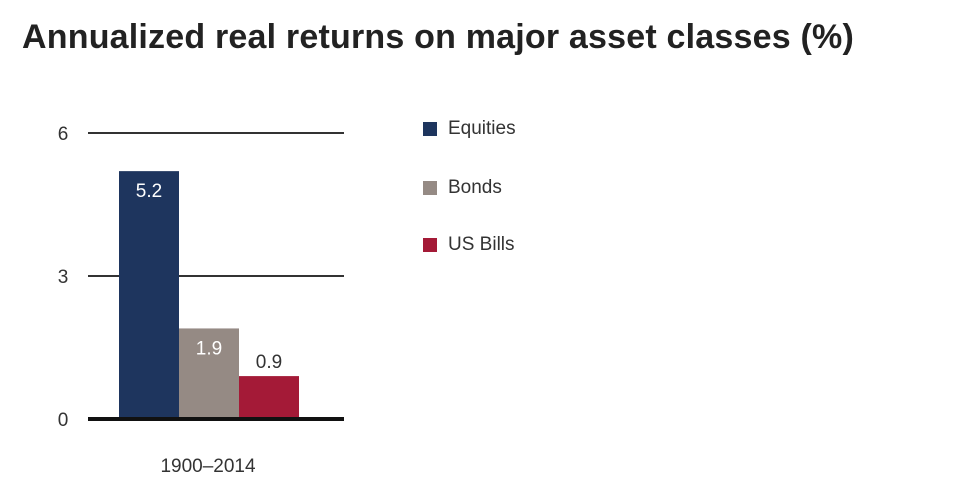 This screenshot has height=502, width=969. Describe the element at coordinates (430, 188) in the screenshot. I see `legend-swatch-bonds` at that location.